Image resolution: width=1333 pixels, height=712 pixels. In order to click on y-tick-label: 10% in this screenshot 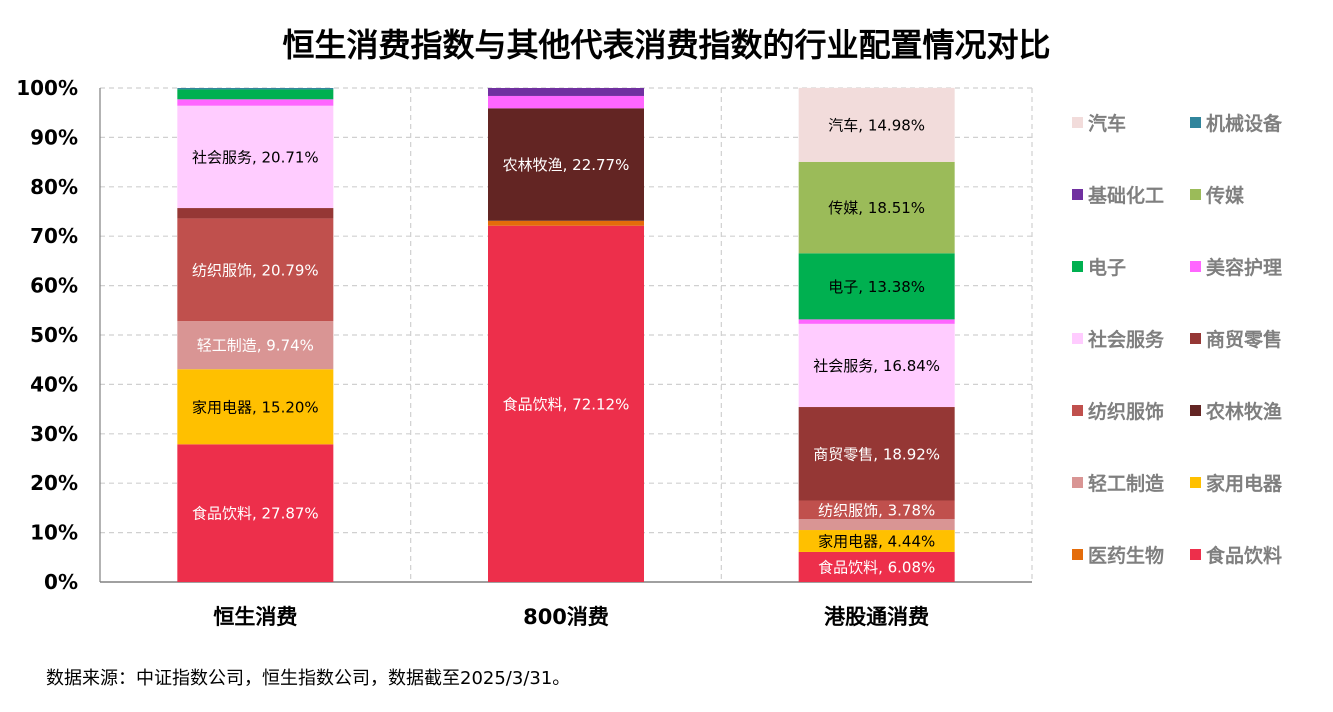, I will do `click(54, 533)`.